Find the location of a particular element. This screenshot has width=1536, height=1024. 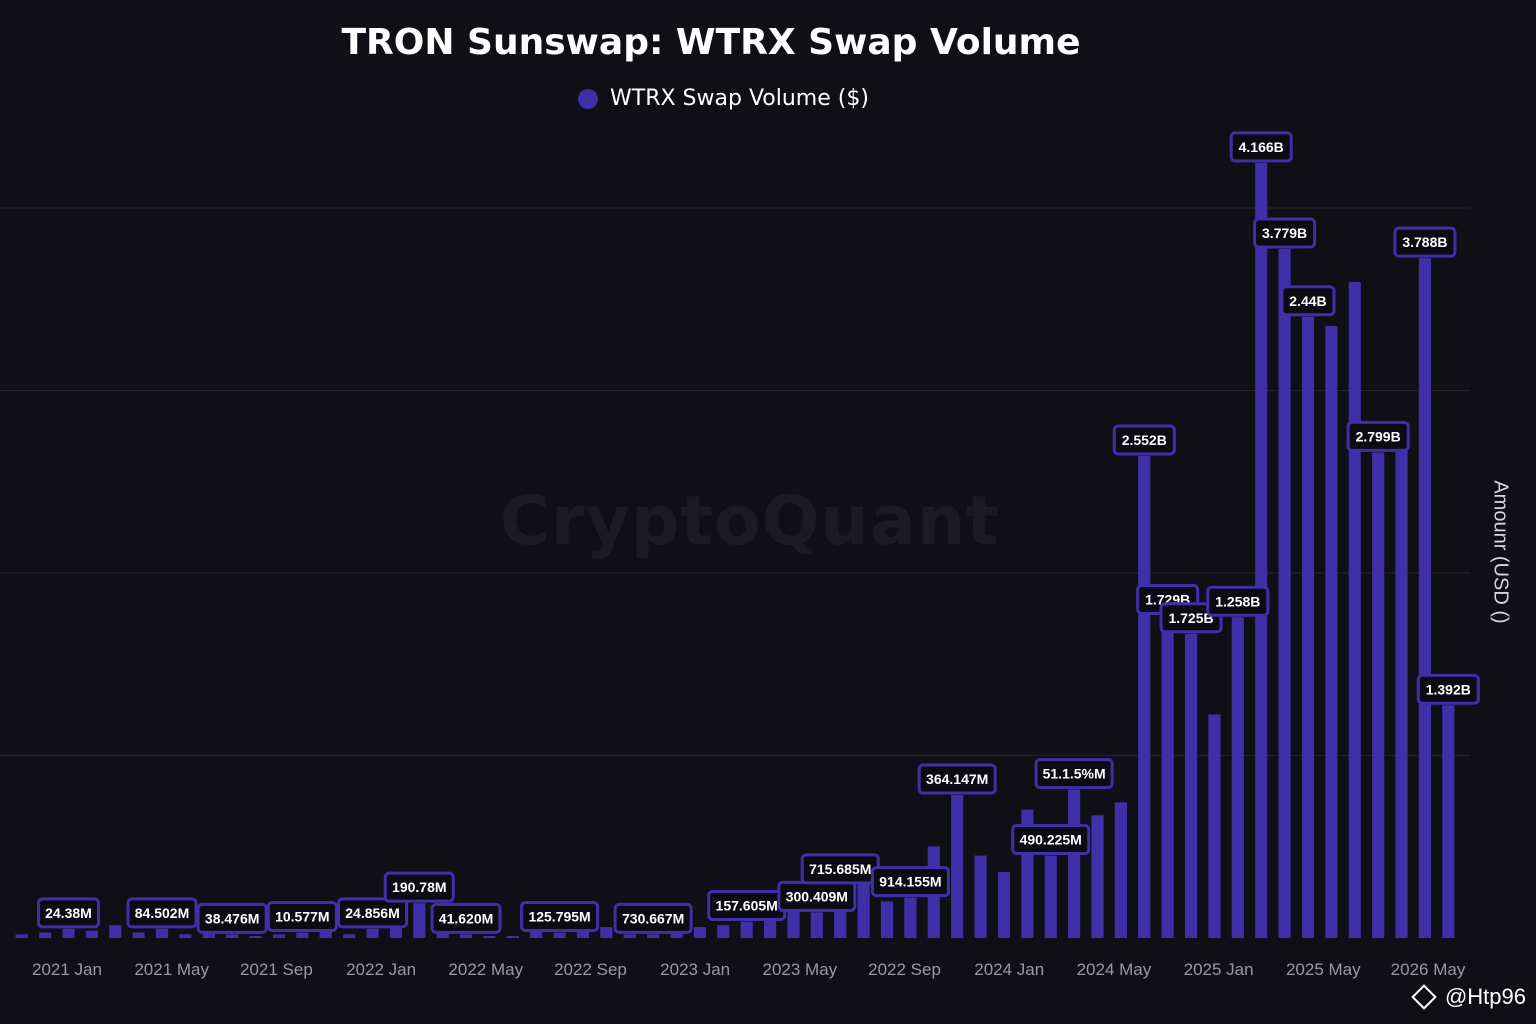

data-label: 490.225M is located at coordinates (1051, 840).